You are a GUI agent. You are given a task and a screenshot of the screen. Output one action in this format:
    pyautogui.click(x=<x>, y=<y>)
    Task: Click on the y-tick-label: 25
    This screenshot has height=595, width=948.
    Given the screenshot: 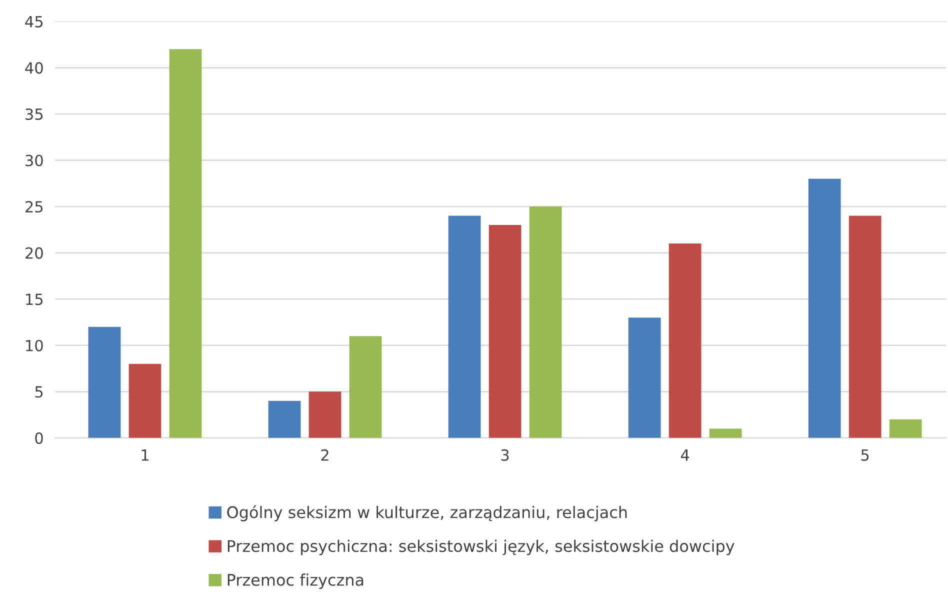 What is the action you would take?
    pyautogui.click(x=34, y=206)
    